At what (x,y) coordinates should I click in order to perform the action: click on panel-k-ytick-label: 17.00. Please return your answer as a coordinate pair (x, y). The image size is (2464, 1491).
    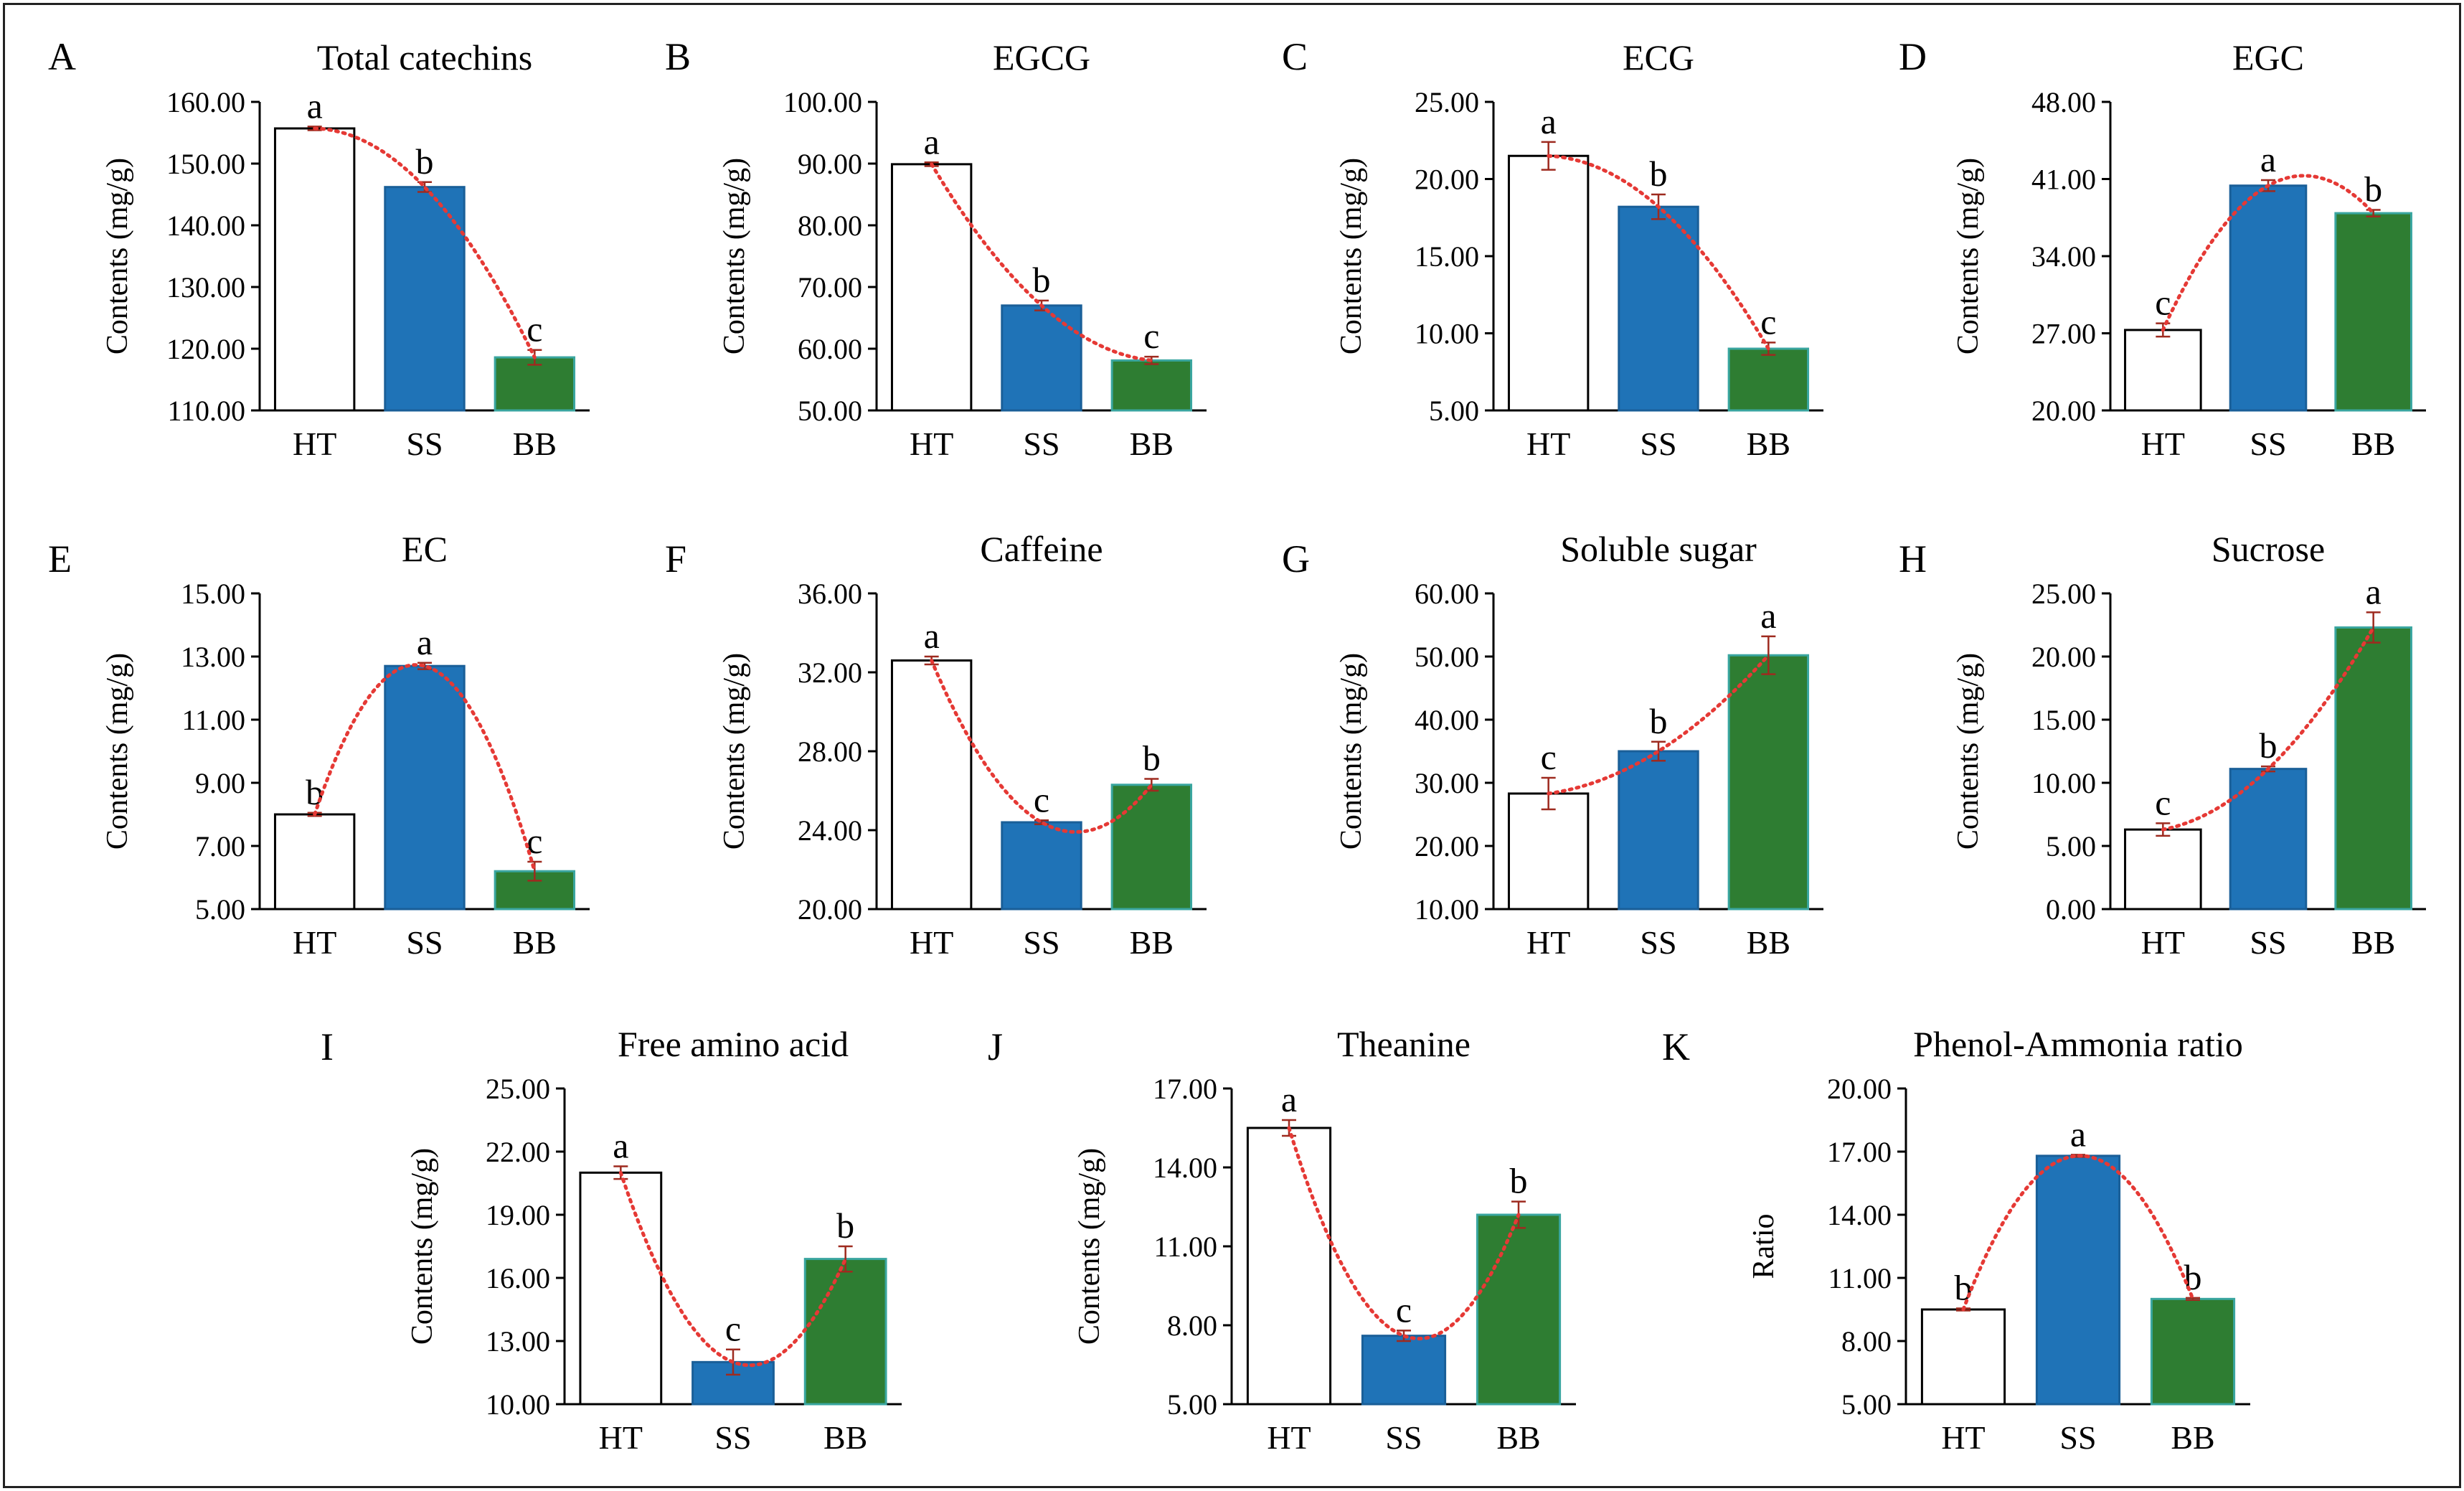
    Looking at the image, I should click on (1859, 1152).